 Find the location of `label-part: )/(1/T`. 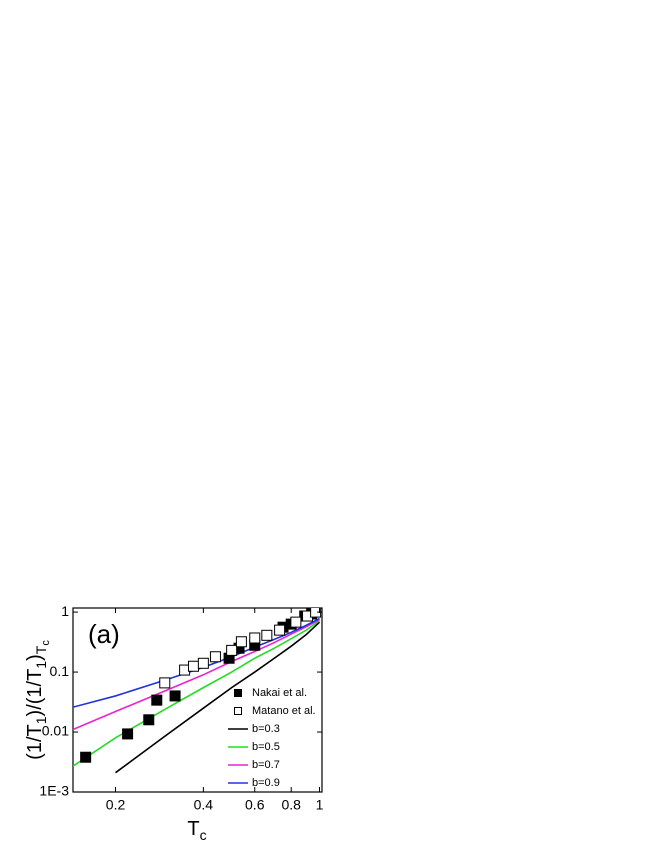

label-part: )/(1/T is located at coordinates (35, 693).